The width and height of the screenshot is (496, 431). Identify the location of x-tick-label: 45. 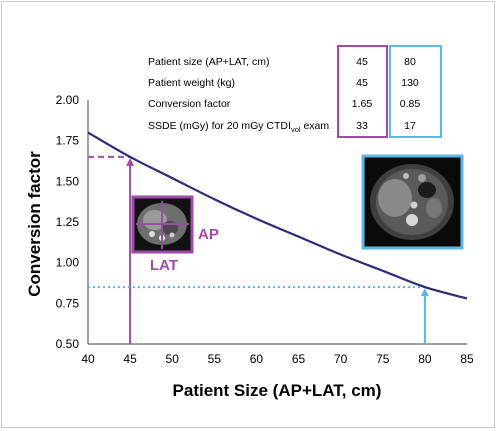
(130, 359).